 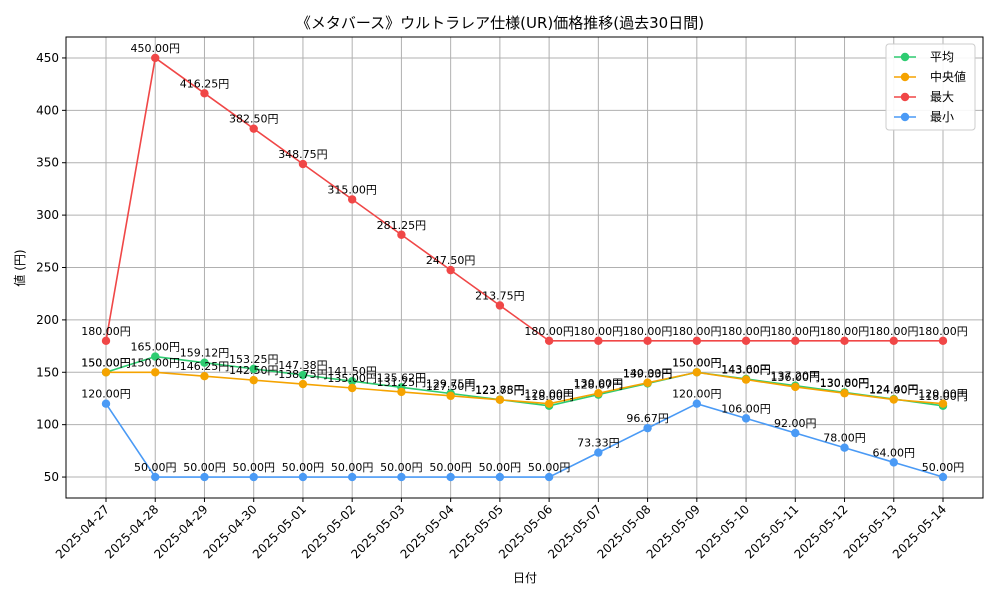 I want to click on data-label: 130.00円, so click(x=845, y=383).